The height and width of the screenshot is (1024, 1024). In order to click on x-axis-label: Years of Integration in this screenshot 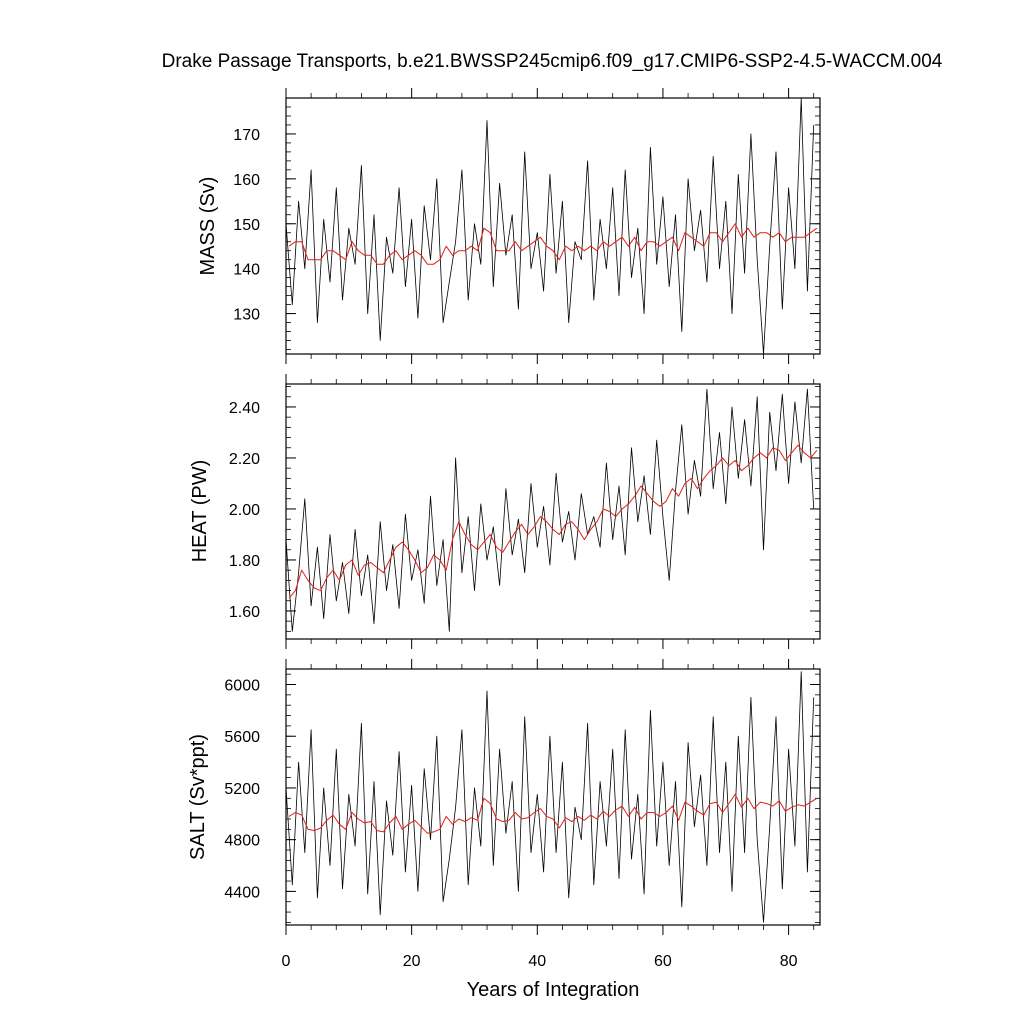, I will do `click(553, 990)`.